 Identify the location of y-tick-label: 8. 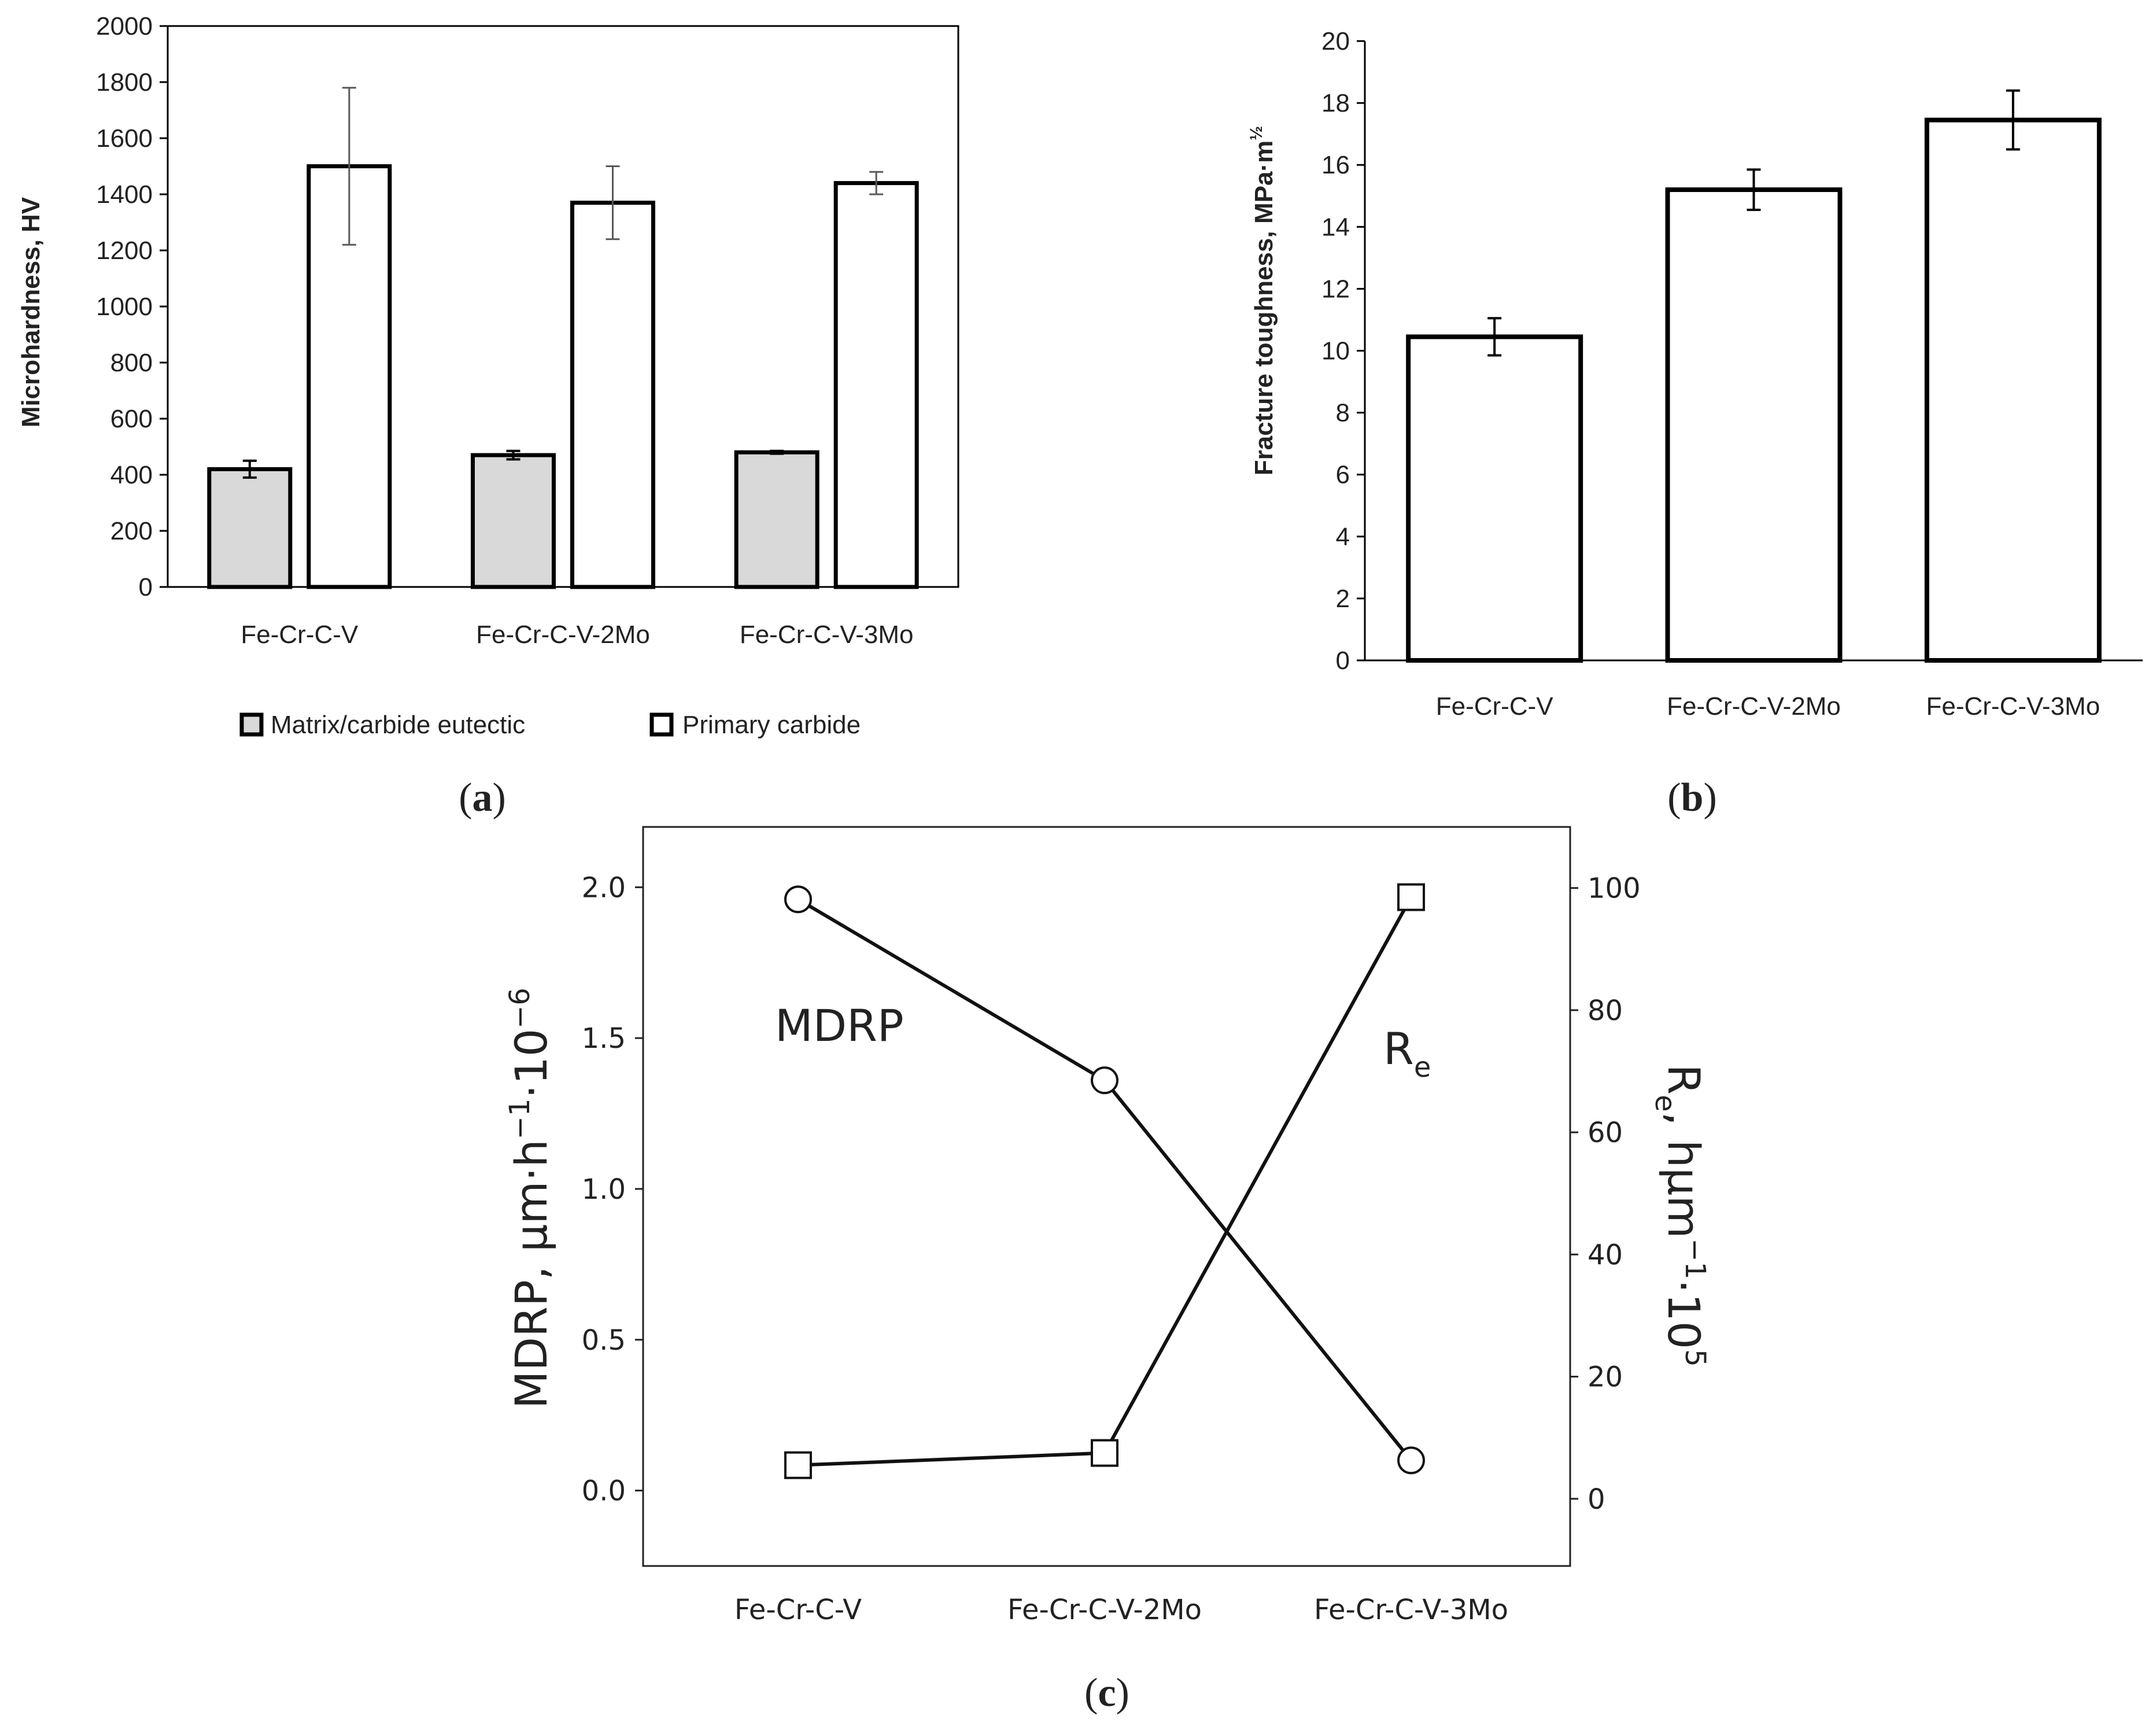
(1343, 413).